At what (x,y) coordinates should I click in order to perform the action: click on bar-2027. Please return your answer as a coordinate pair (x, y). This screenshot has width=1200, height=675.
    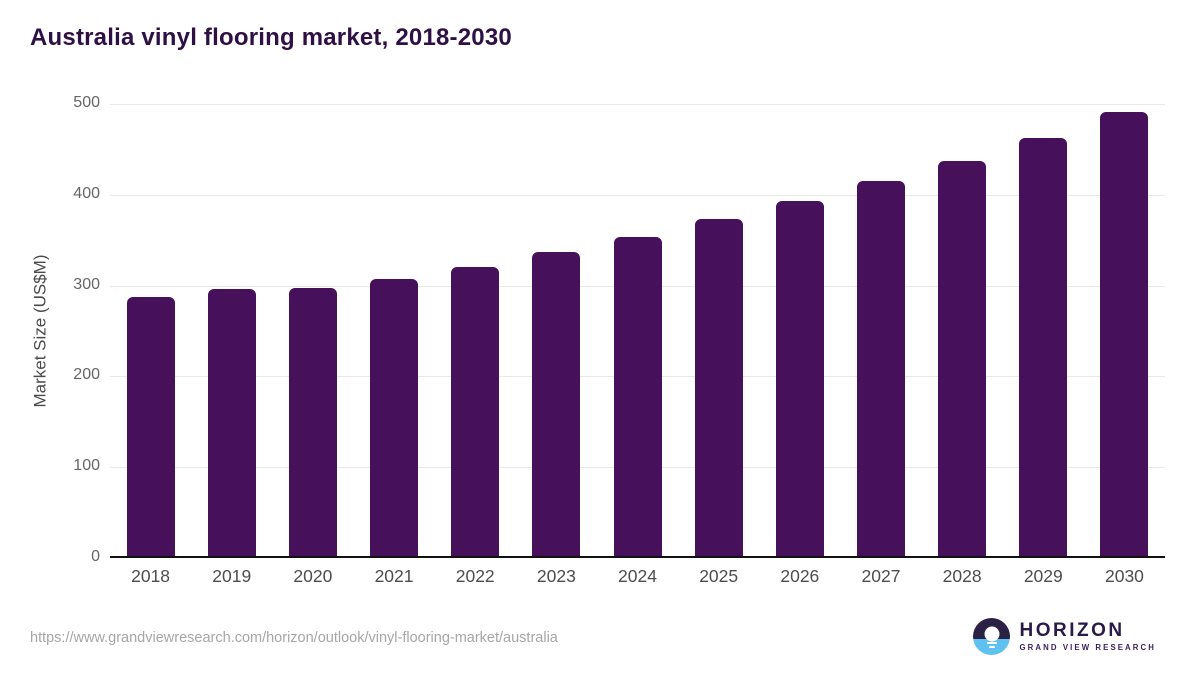
    Looking at the image, I should click on (880, 369).